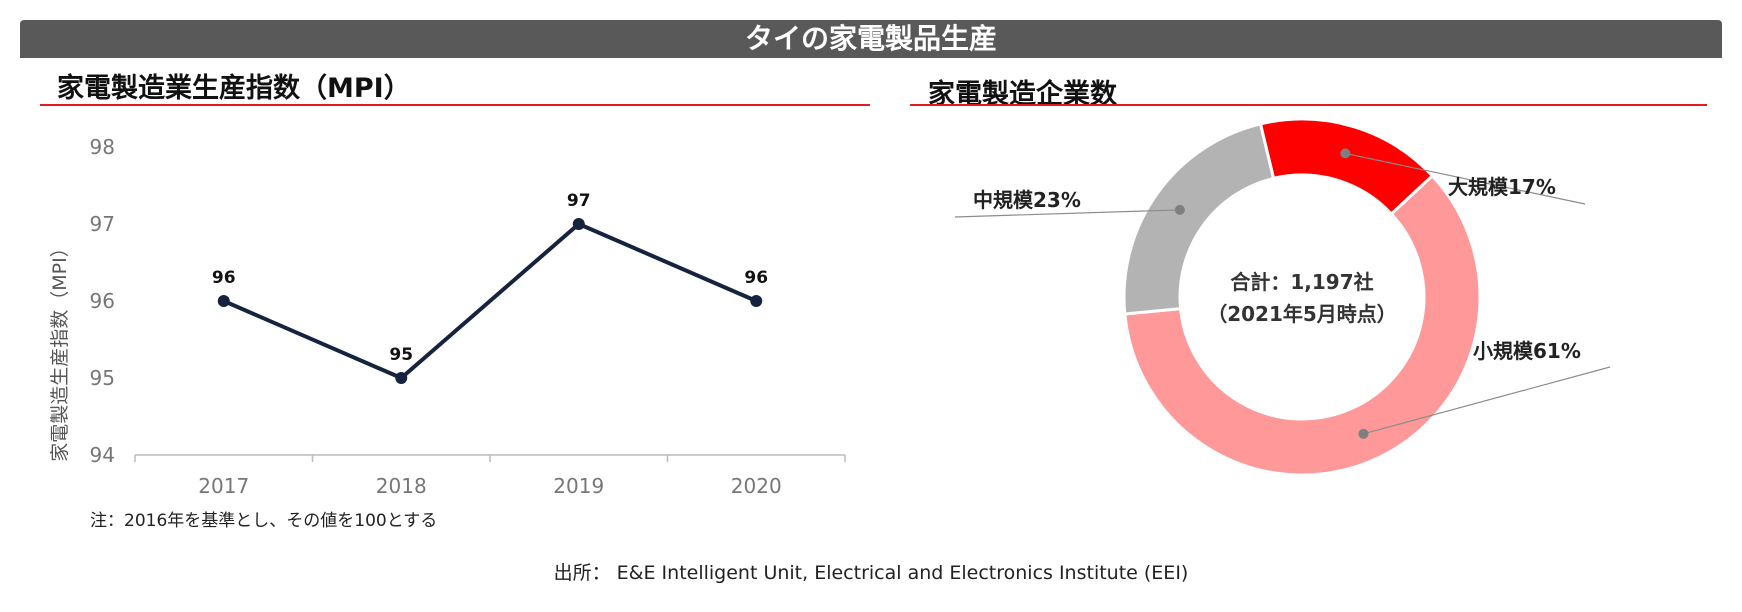 The height and width of the screenshot is (612, 1742). What do you see at coordinates (578, 486) in the screenshot?
I see `x-tick-label: 2019` at bounding box center [578, 486].